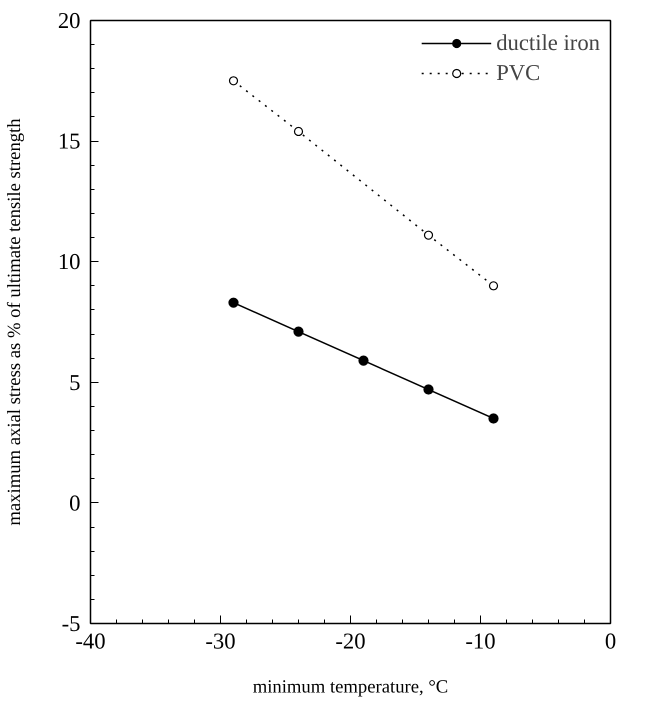 The height and width of the screenshot is (713, 649). I want to click on x-axis-title: minimum temperature, °C, so click(350, 687).